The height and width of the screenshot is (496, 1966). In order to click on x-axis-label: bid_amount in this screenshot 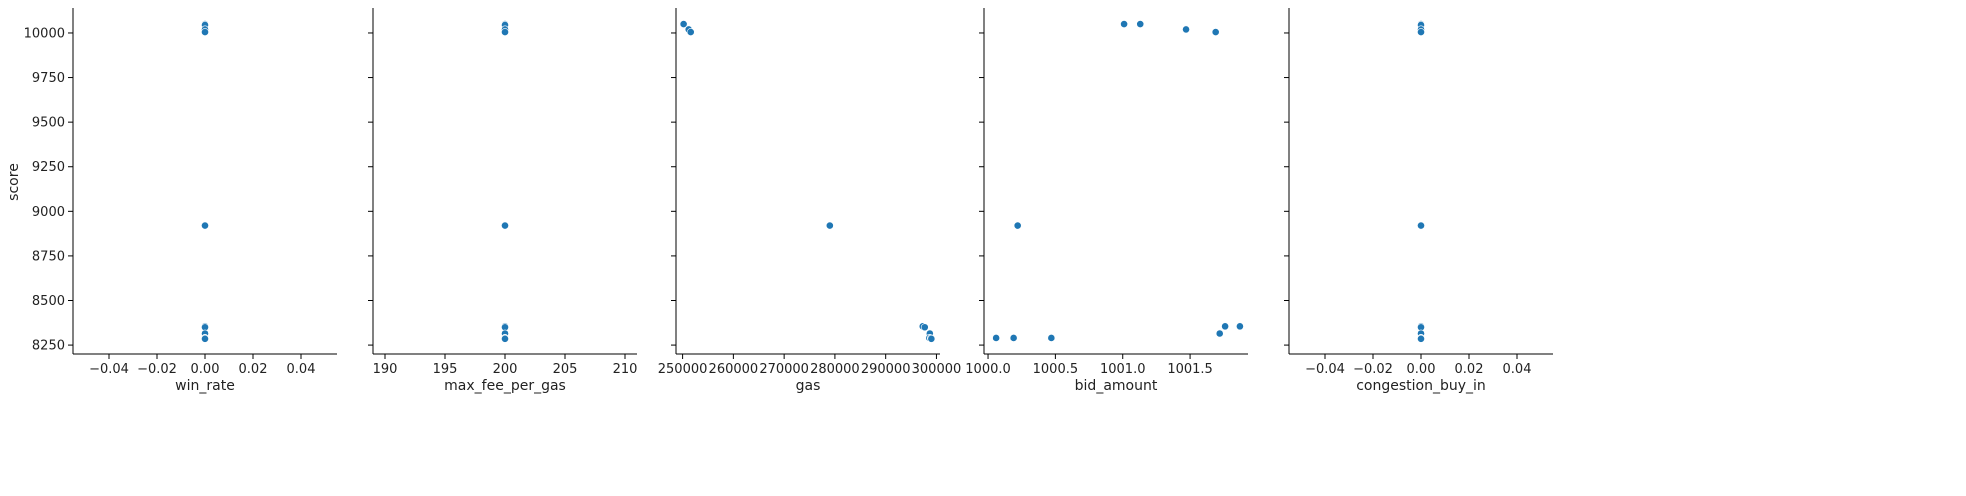, I will do `click(1116, 386)`.